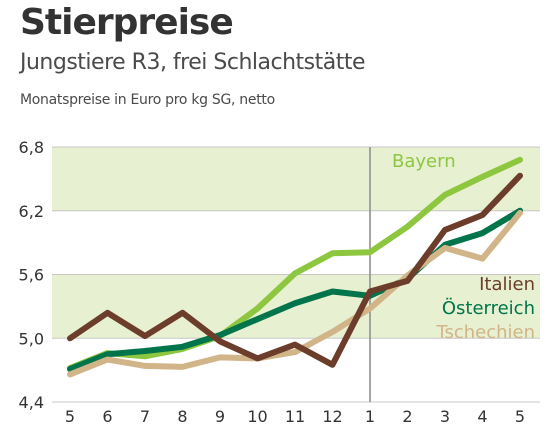  Describe the element at coordinates (31, 147) in the screenshot. I see `y-tick-label-4: 6,8` at that location.